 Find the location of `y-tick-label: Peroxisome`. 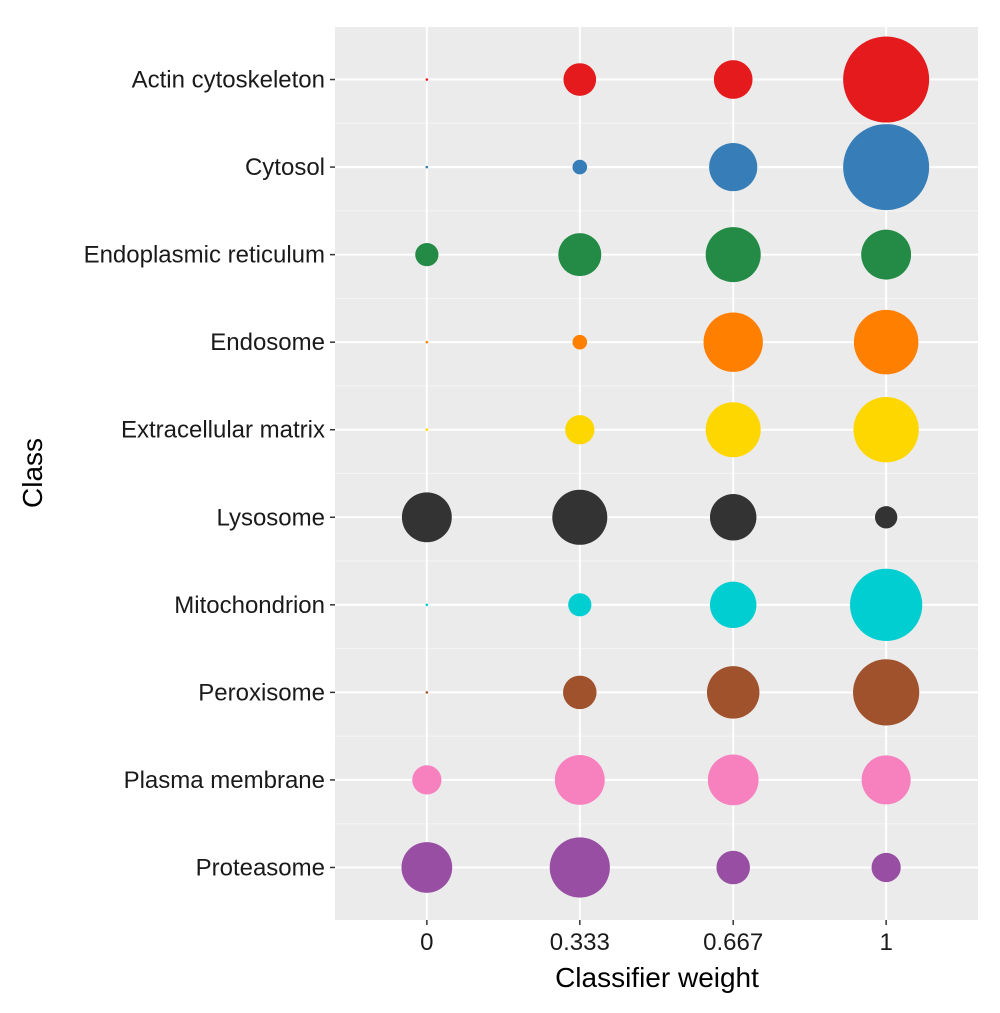

y-tick-label: Peroxisome is located at coordinates (261, 692).